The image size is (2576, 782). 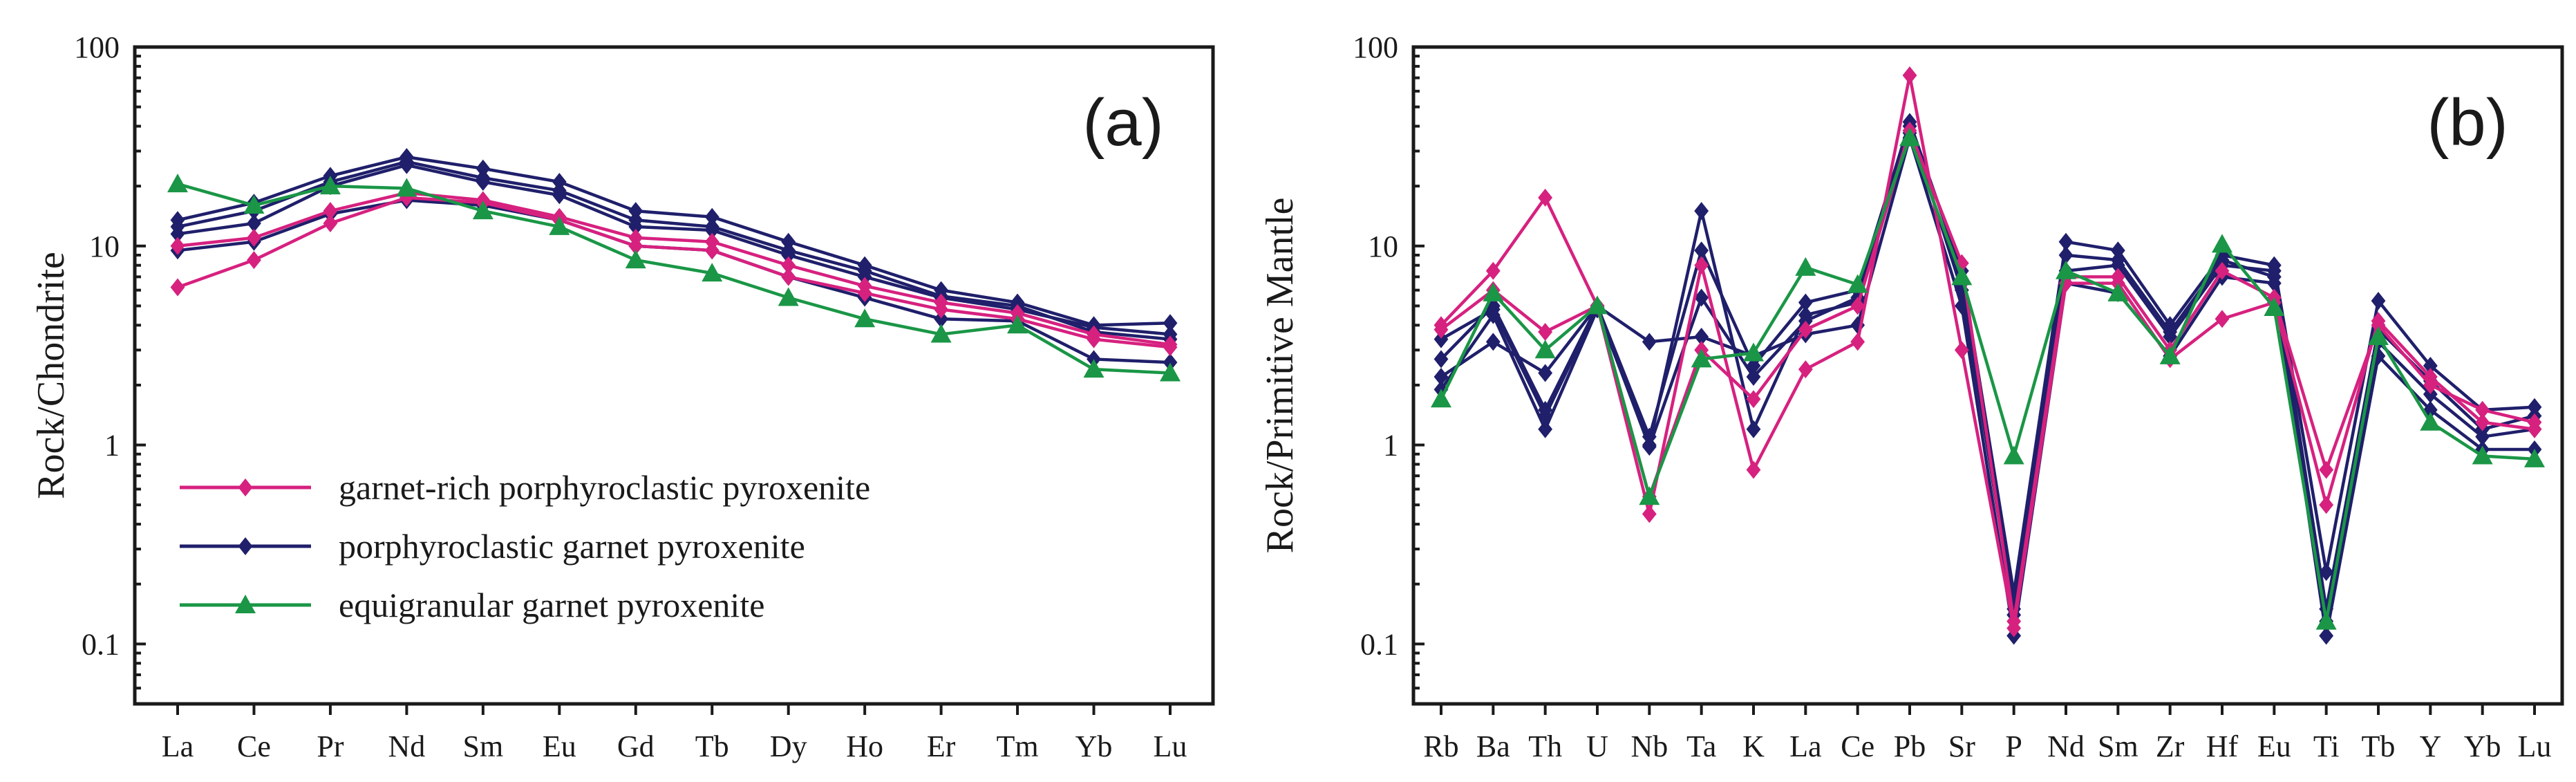 I want to click on legend-marker, so click(x=245, y=546).